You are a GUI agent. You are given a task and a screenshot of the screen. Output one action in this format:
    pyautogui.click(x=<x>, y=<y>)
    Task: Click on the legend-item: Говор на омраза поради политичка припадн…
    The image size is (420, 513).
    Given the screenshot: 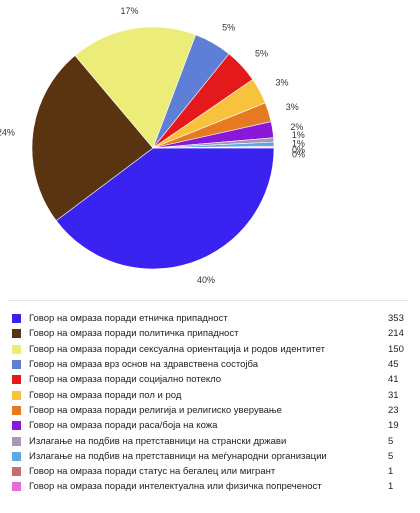 What is the action you would take?
    pyautogui.click(x=211, y=333)
    